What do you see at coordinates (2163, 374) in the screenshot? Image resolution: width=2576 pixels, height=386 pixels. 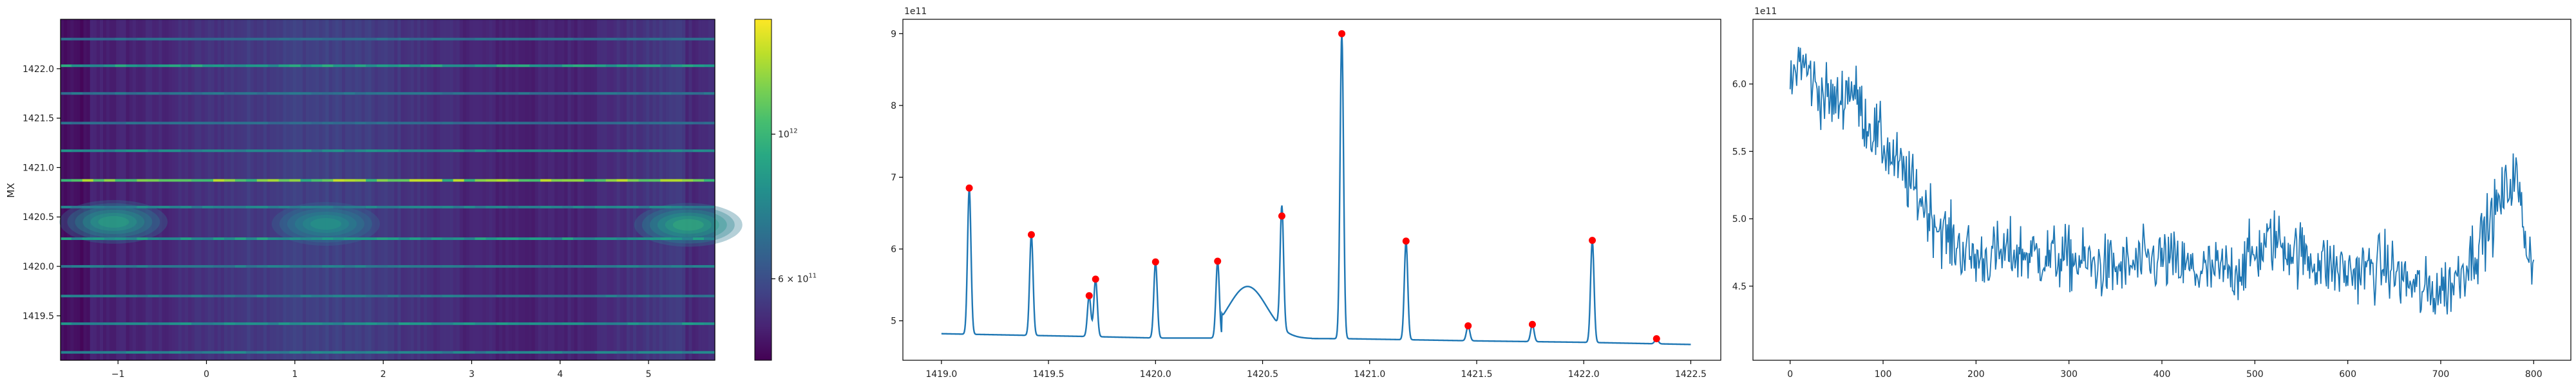 I see `series-x-tick-label: 400` at bounding box center [2163, 374].